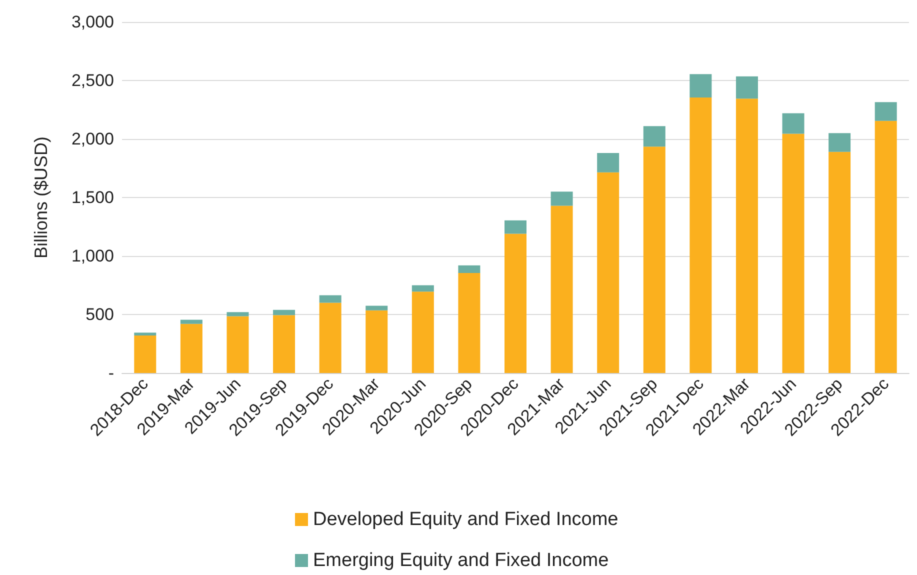 The width and height of the screenshot is (917, 575). I want to click on y-tick-label: 3,000, so click(92, 22).